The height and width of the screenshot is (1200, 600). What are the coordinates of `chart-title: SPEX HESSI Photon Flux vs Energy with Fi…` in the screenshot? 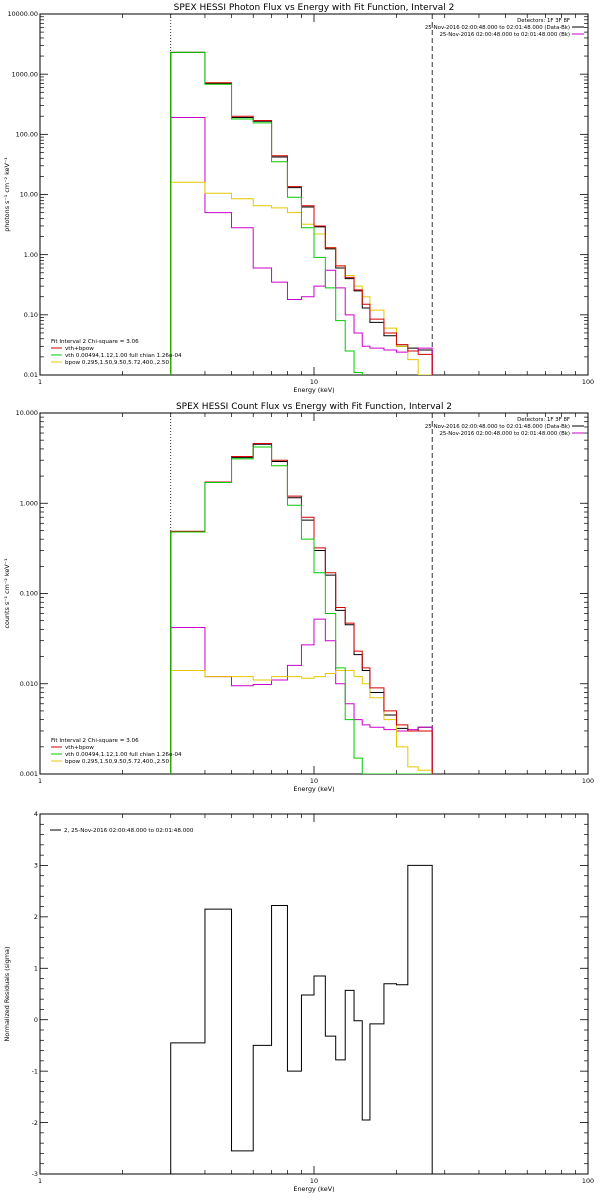 It's located at (314, 8).